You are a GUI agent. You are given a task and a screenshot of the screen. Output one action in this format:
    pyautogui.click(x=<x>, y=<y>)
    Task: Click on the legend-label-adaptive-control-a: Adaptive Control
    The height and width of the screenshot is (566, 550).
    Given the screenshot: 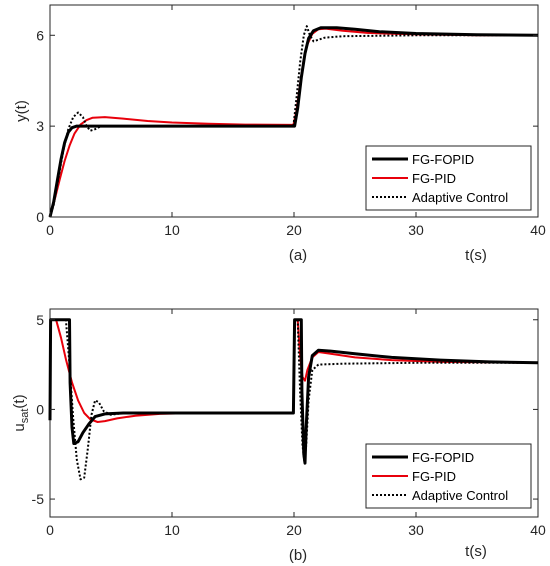 What is the action you would take?
    pyautogui.click(x=460, y=197)
    